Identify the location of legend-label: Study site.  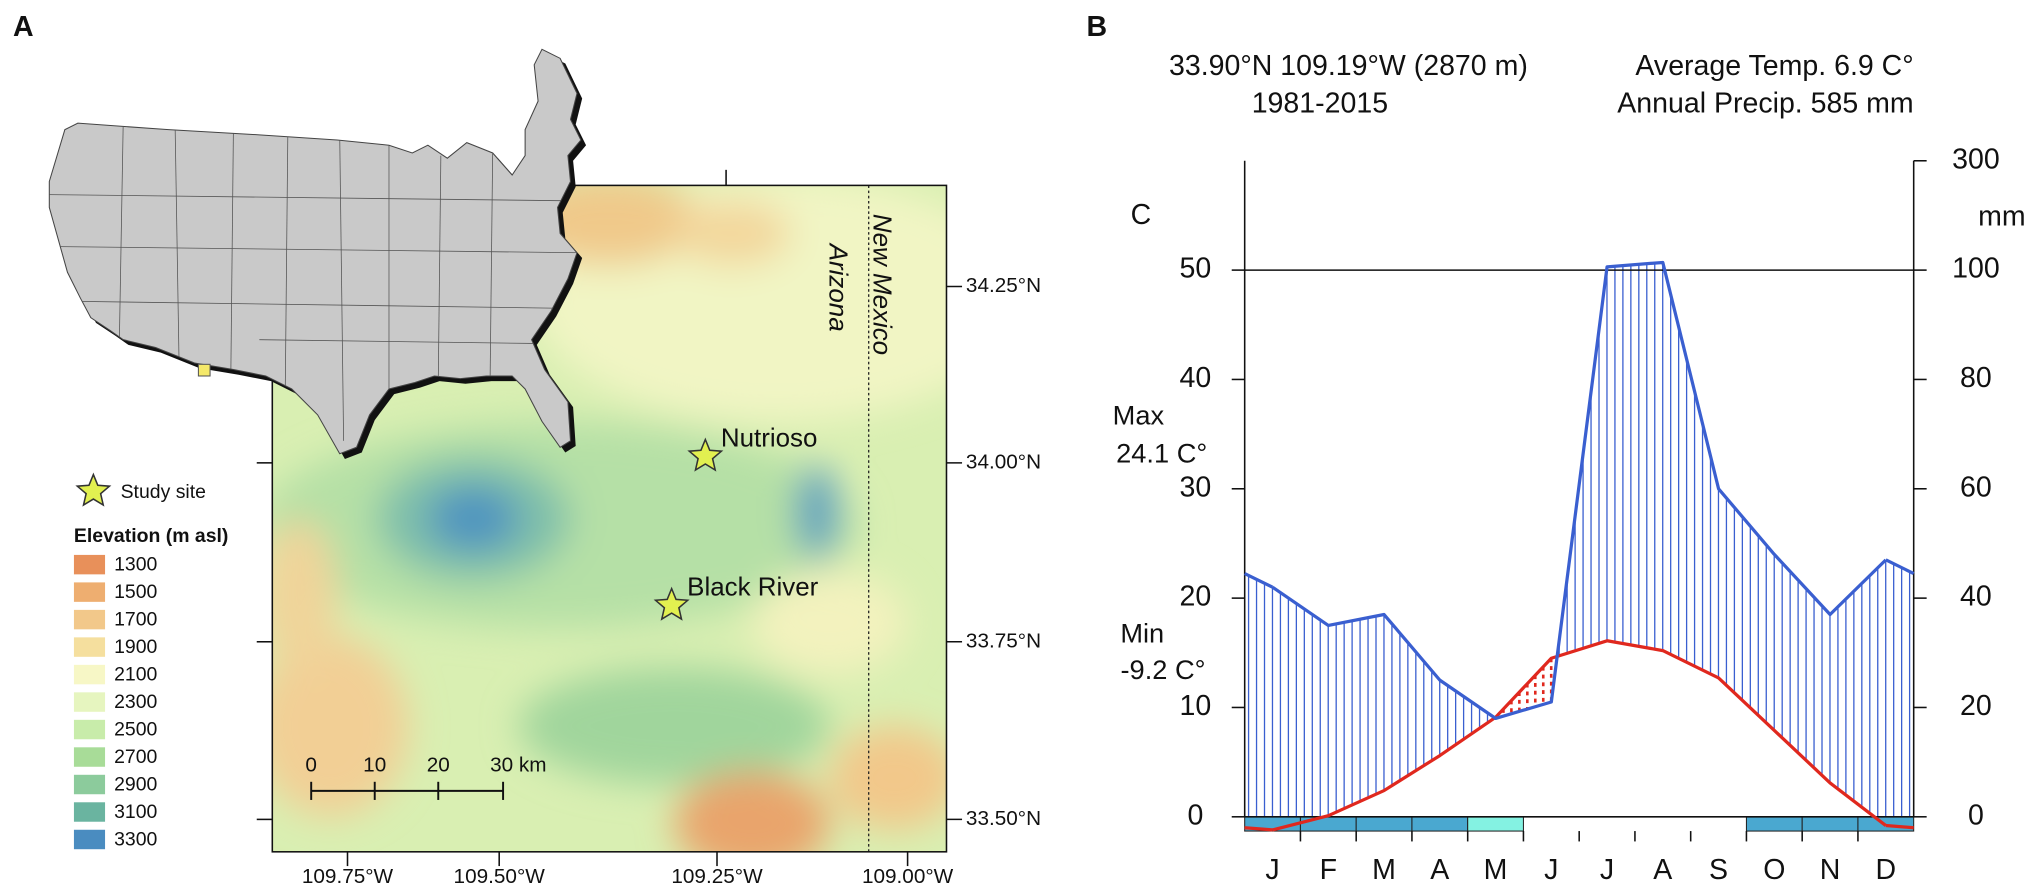
(163, 492).